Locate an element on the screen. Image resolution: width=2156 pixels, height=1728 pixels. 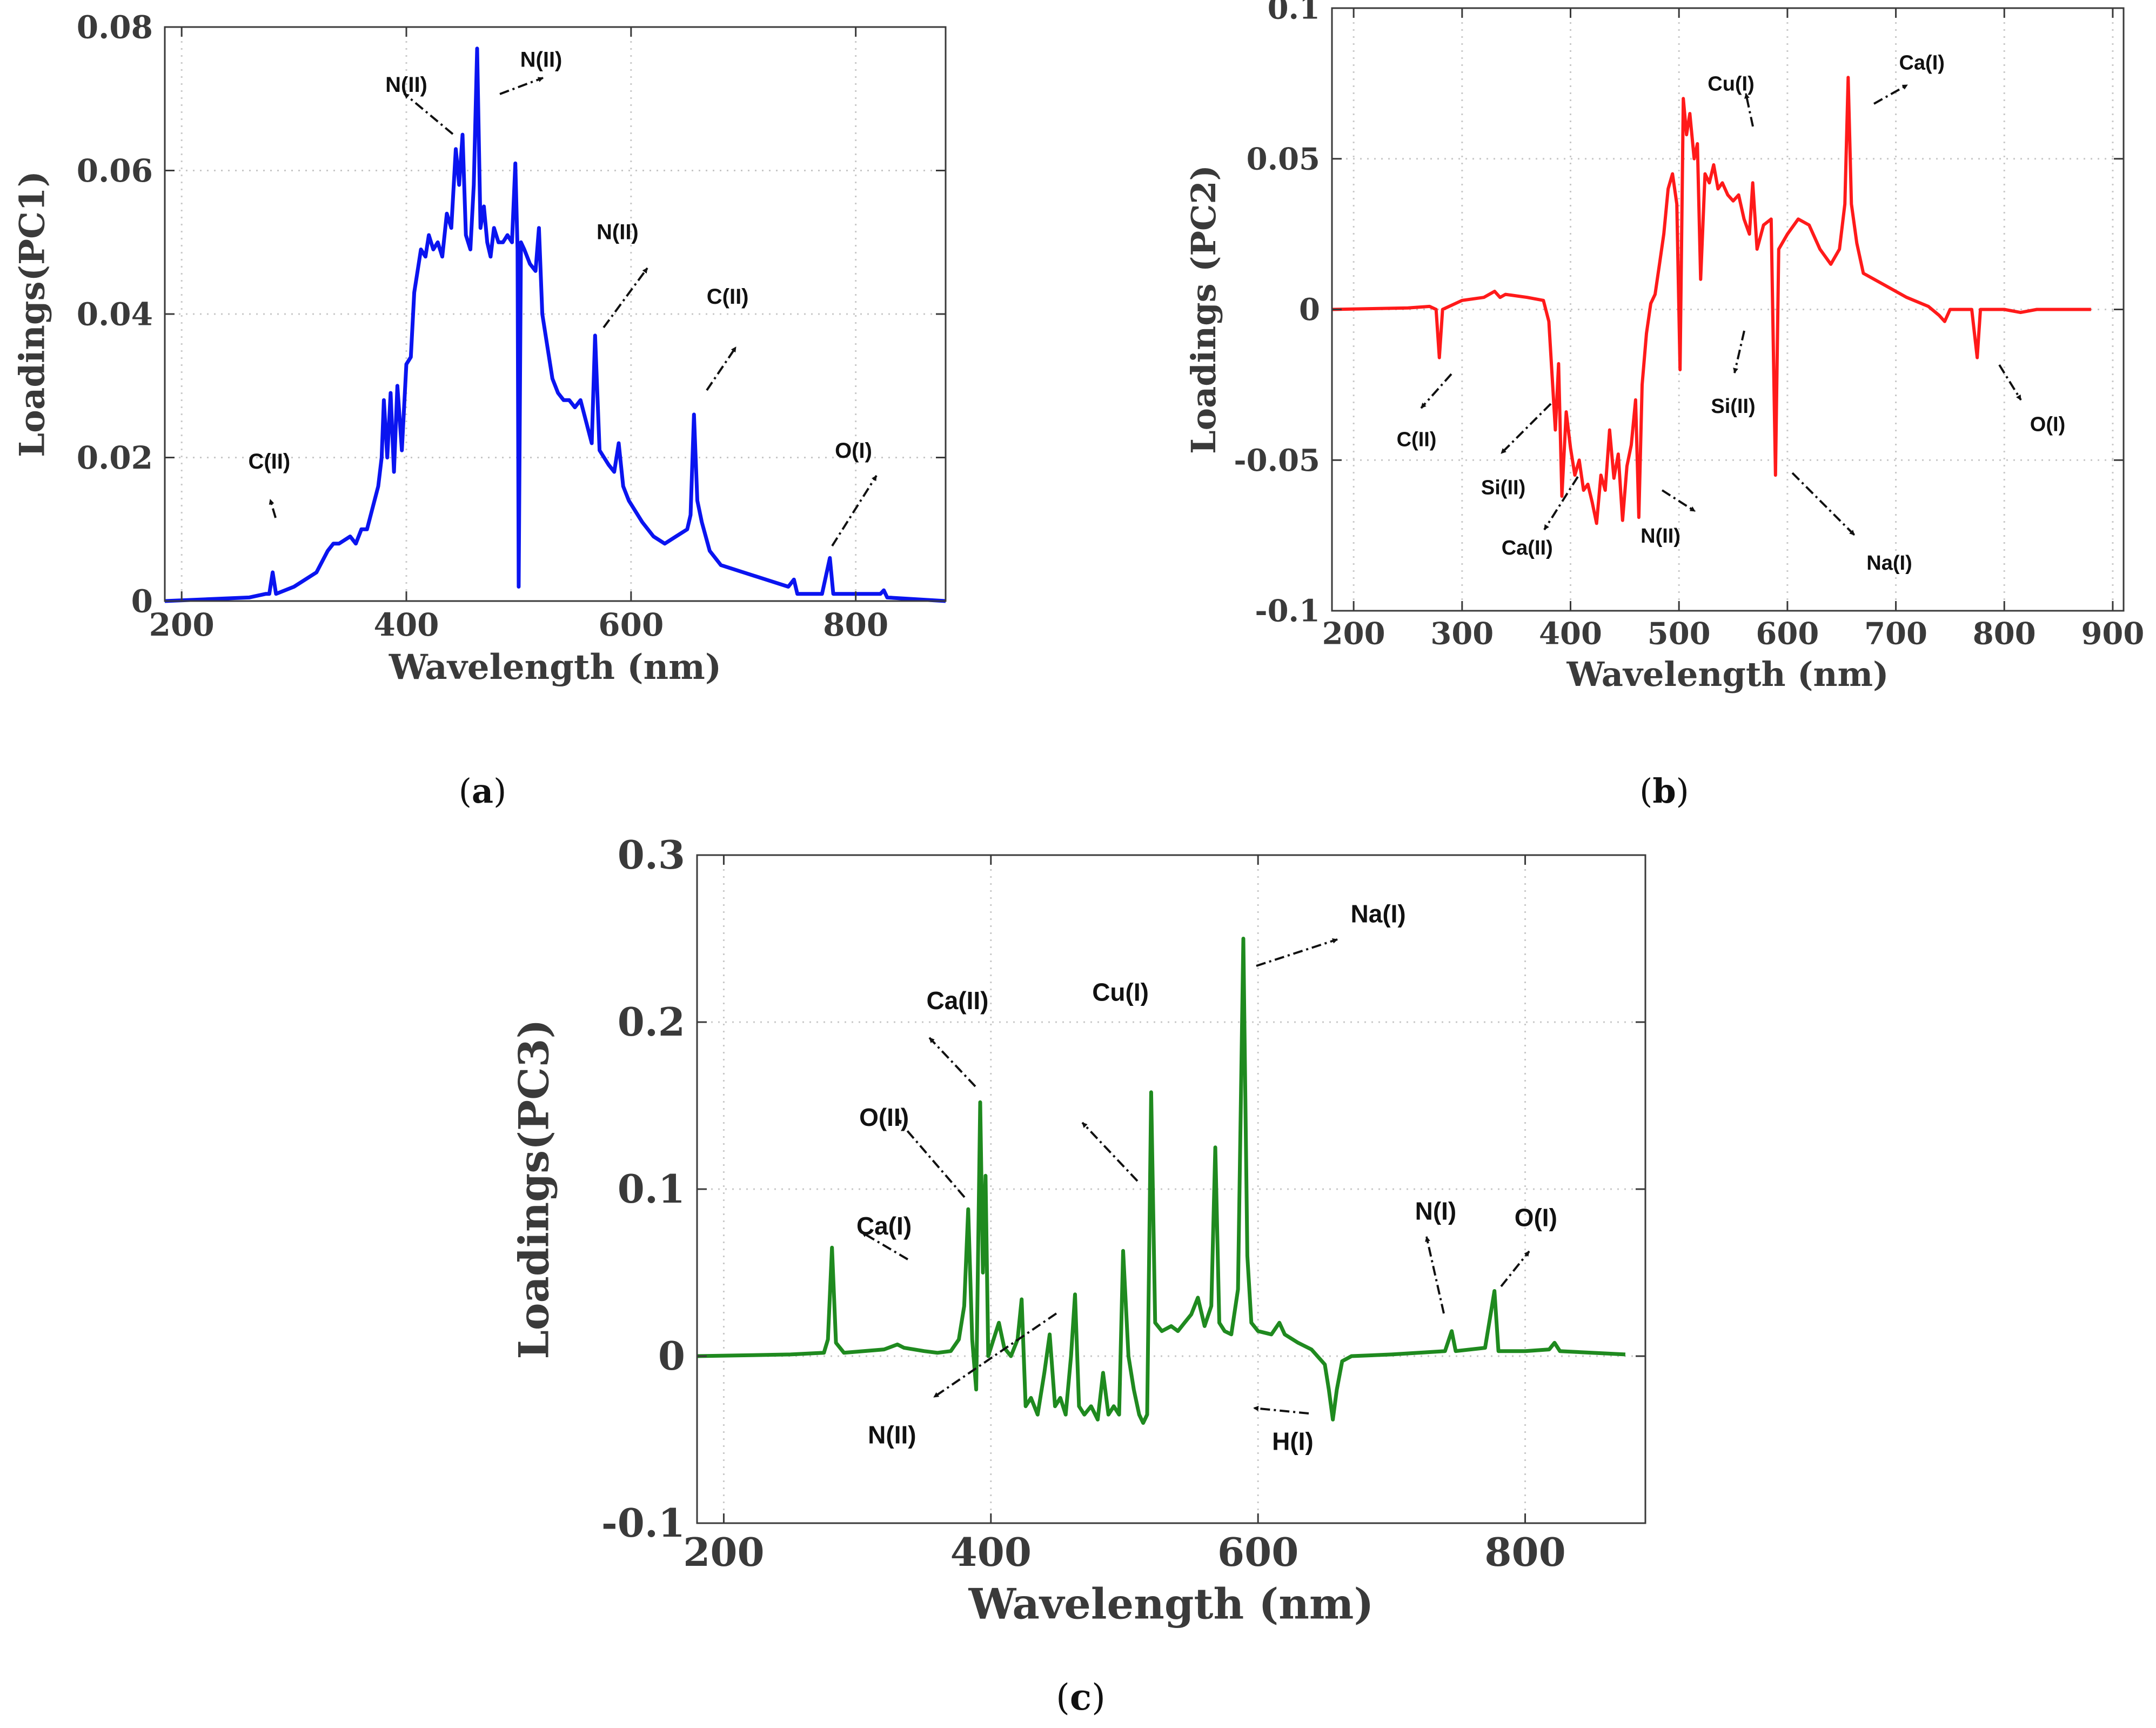
y-tick-label: 0.1 is located at coordinates (1294, 13).